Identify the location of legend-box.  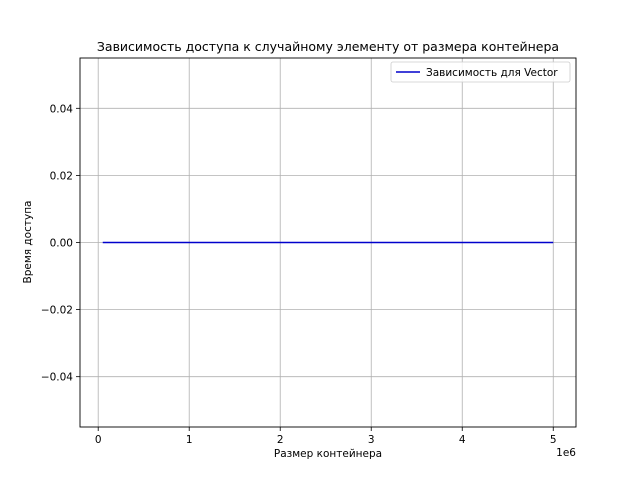
(480, 72).